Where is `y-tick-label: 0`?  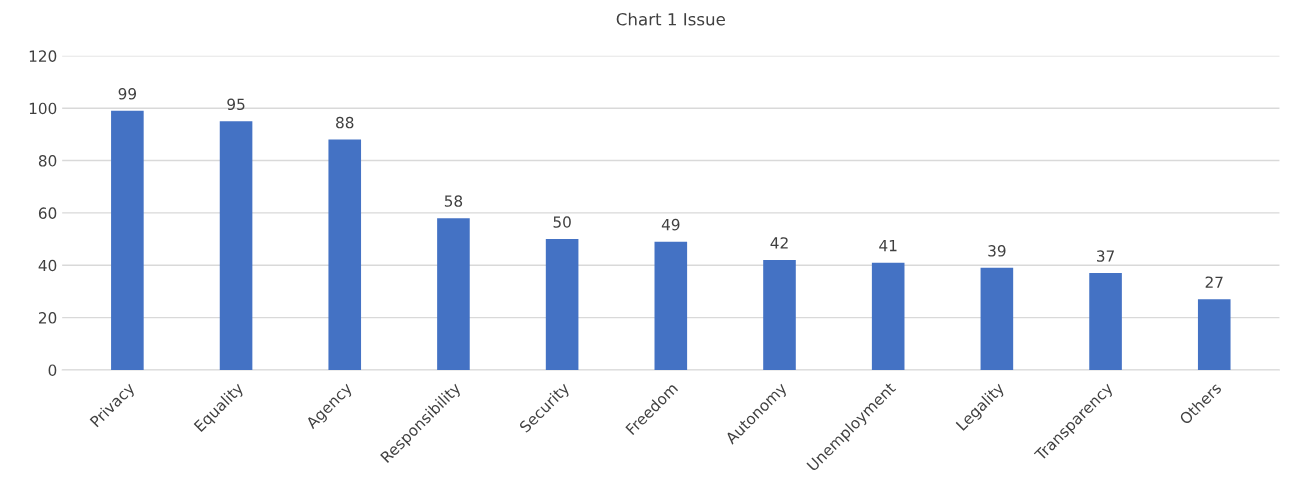 y-tick-label: 0 is located at coordinates (52, 370).